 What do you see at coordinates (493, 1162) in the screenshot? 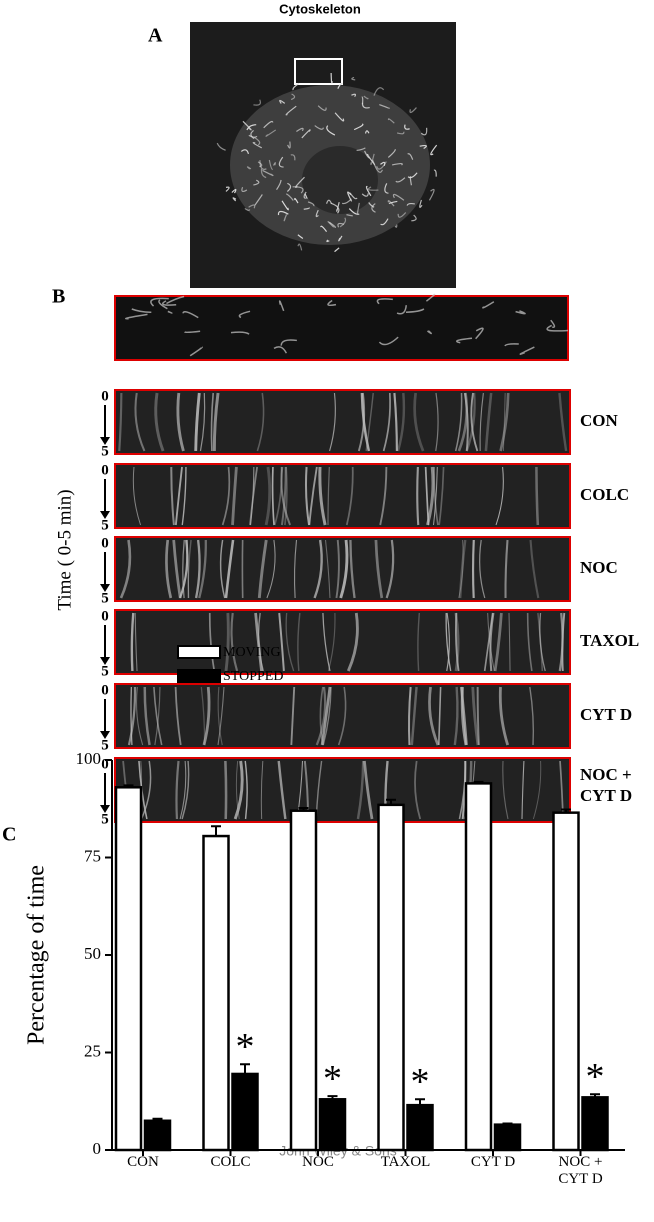
I see `x-tick-label: CYT D` at bounding box center [493, 1162].